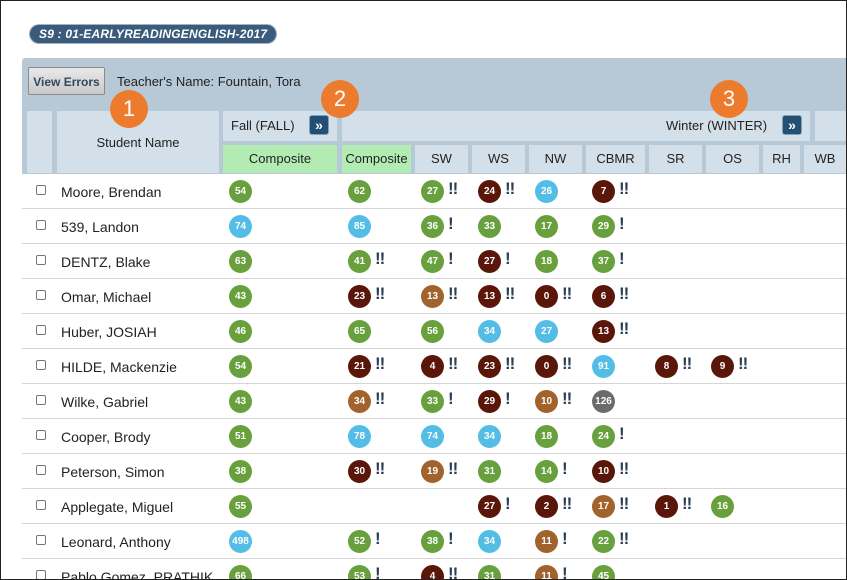 Image resolution: width=847 pixels, height=580 pixels. What do you see at coordinates (546, 471) in the screenshot?
I see `score-circle: 14` at bounding box center [546, 471].